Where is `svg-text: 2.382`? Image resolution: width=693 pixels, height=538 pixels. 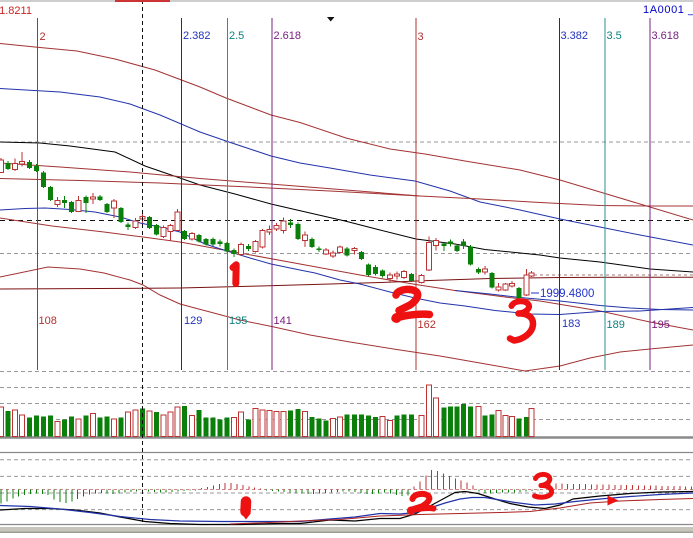 svg-text: 2.382 is located at coordinates (197, 36).